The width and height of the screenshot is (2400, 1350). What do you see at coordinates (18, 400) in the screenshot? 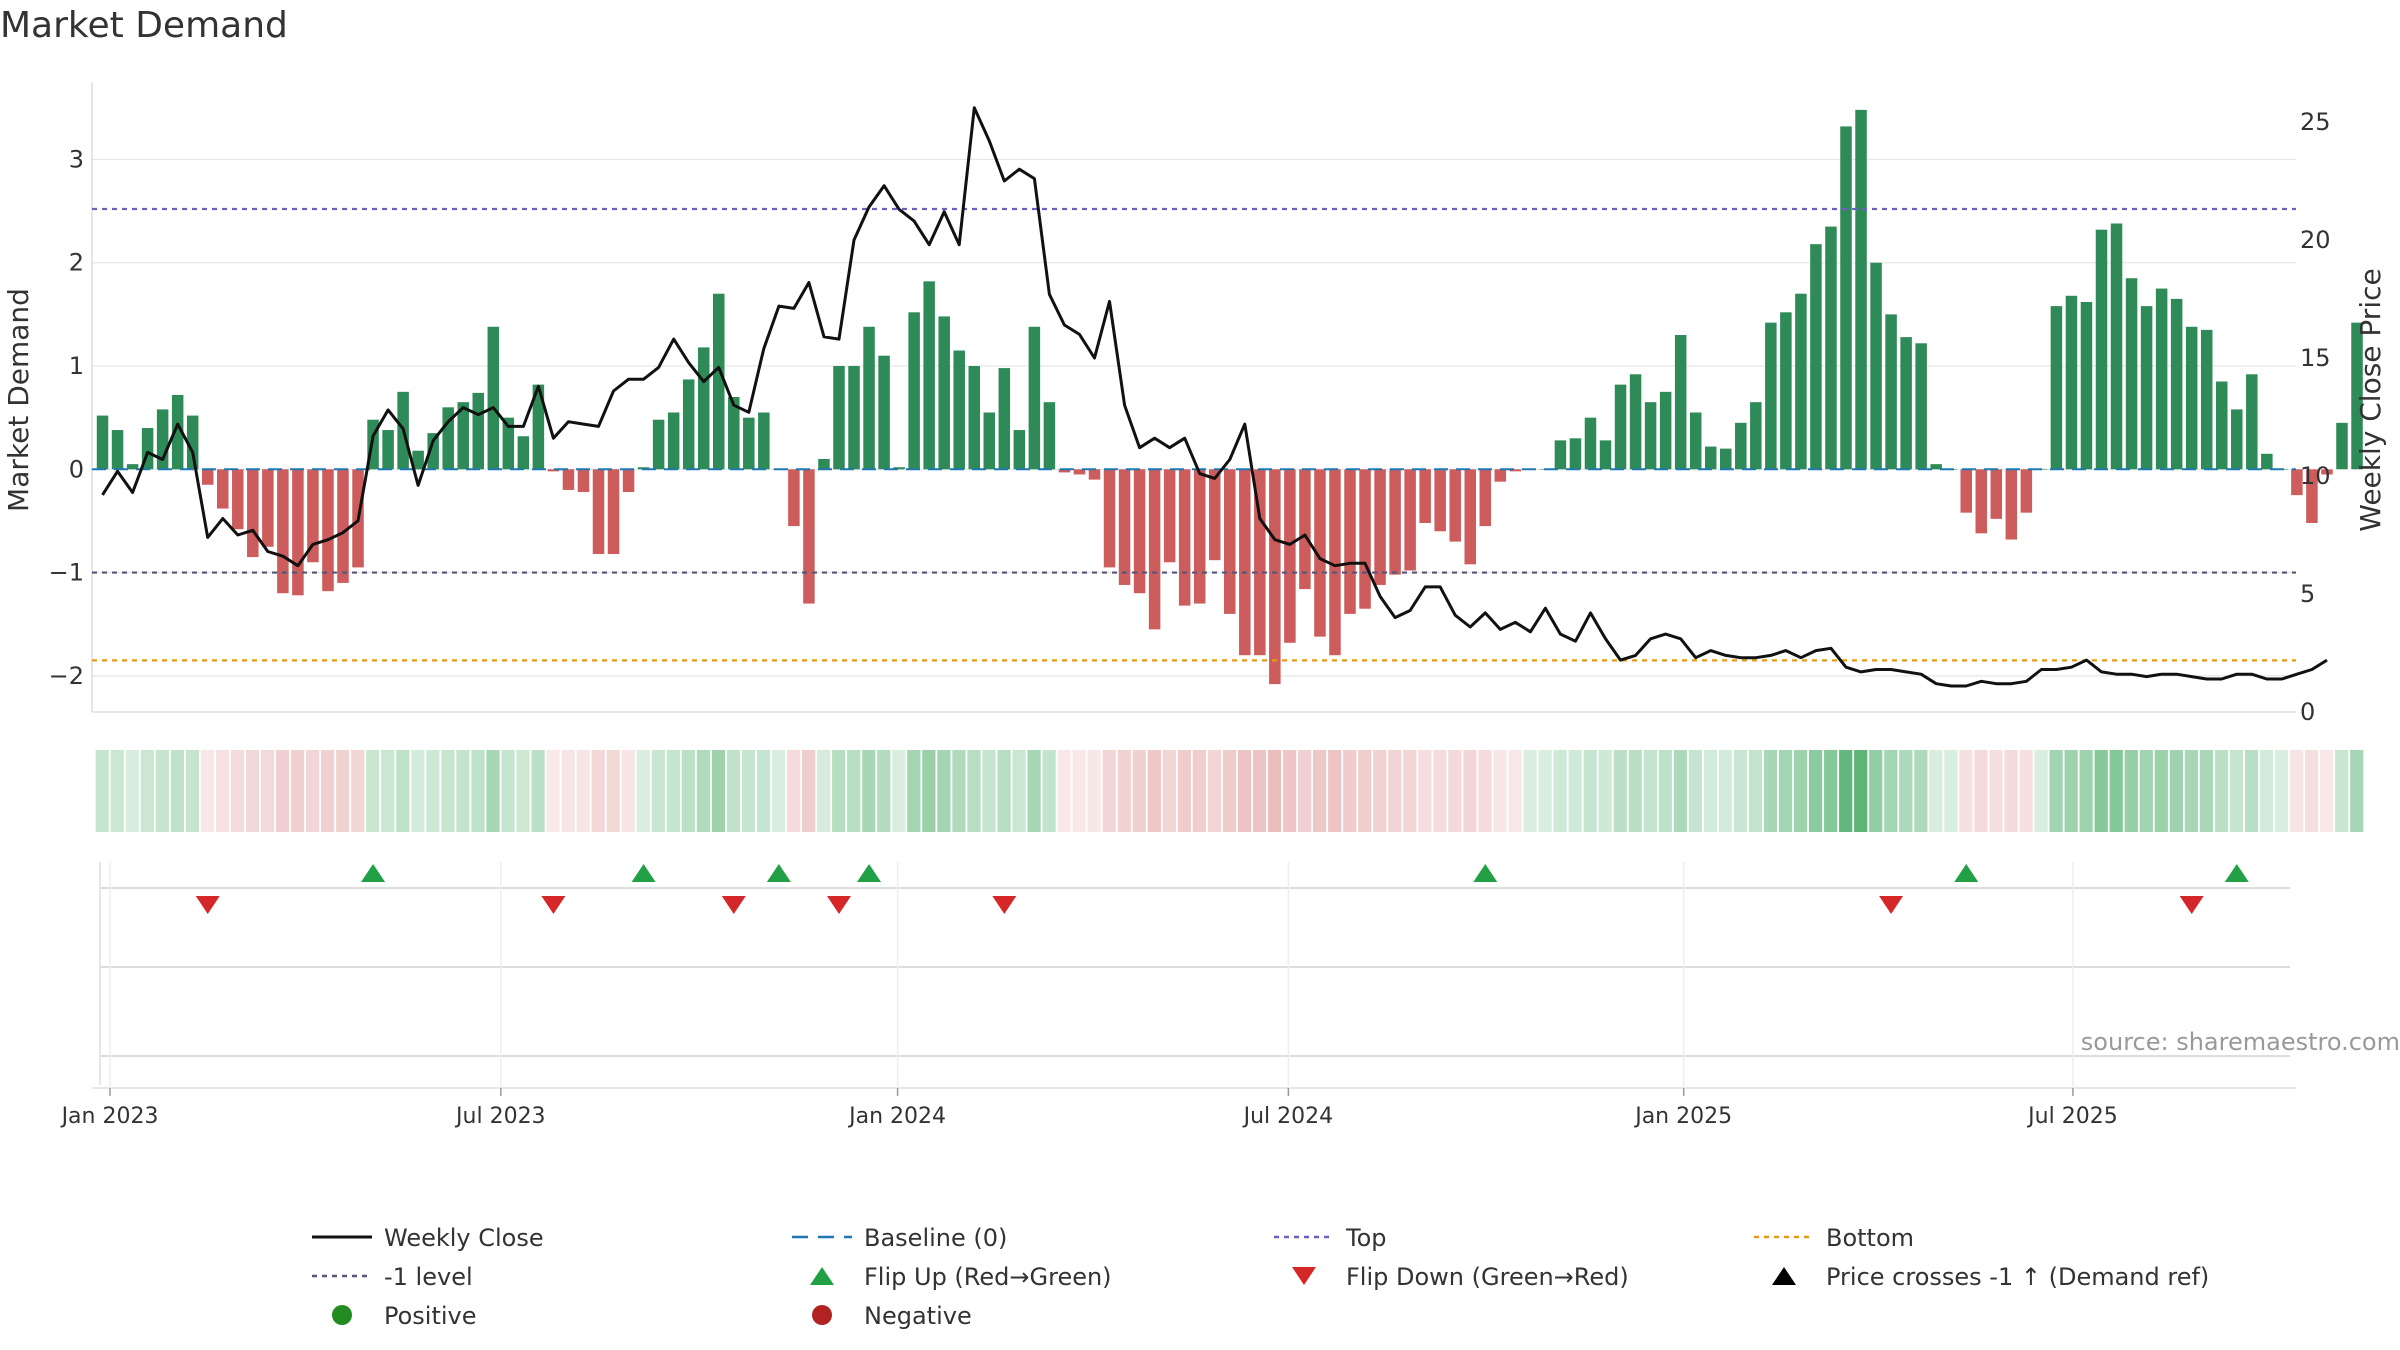
I see `y-axis-label: Market Demand` at bounding box center [18, 400].